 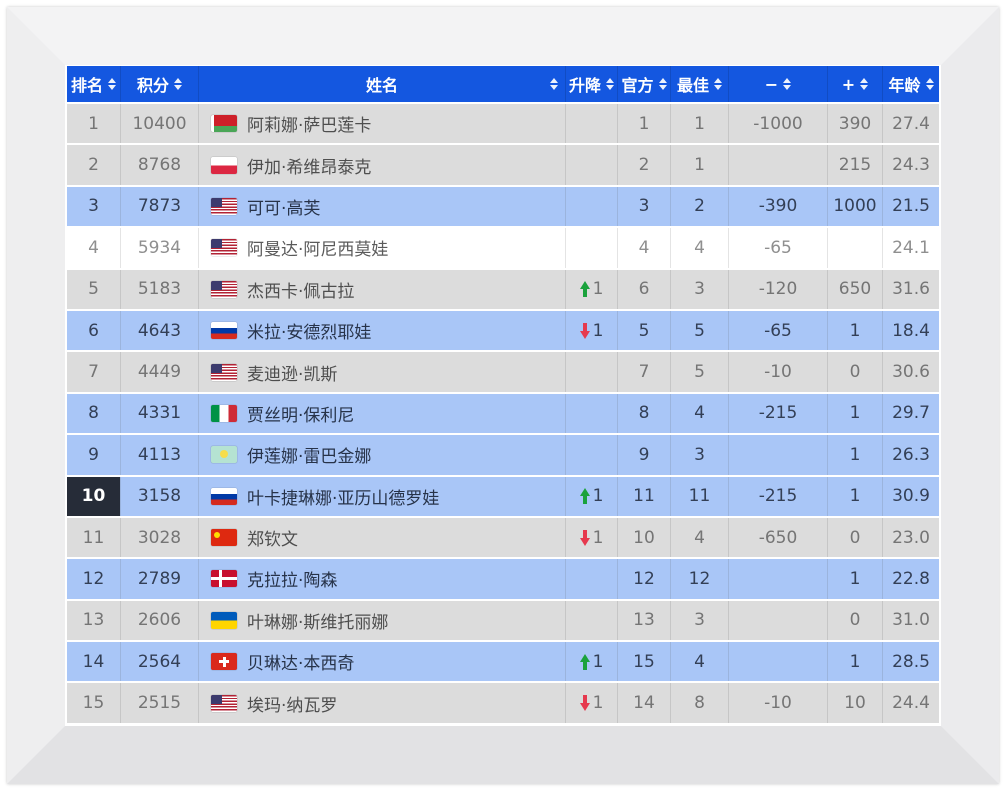 What do you see at coordinates (93, 84) in the screenshot?
I see `header-rank: 排名` at bounding box center [93, 84].